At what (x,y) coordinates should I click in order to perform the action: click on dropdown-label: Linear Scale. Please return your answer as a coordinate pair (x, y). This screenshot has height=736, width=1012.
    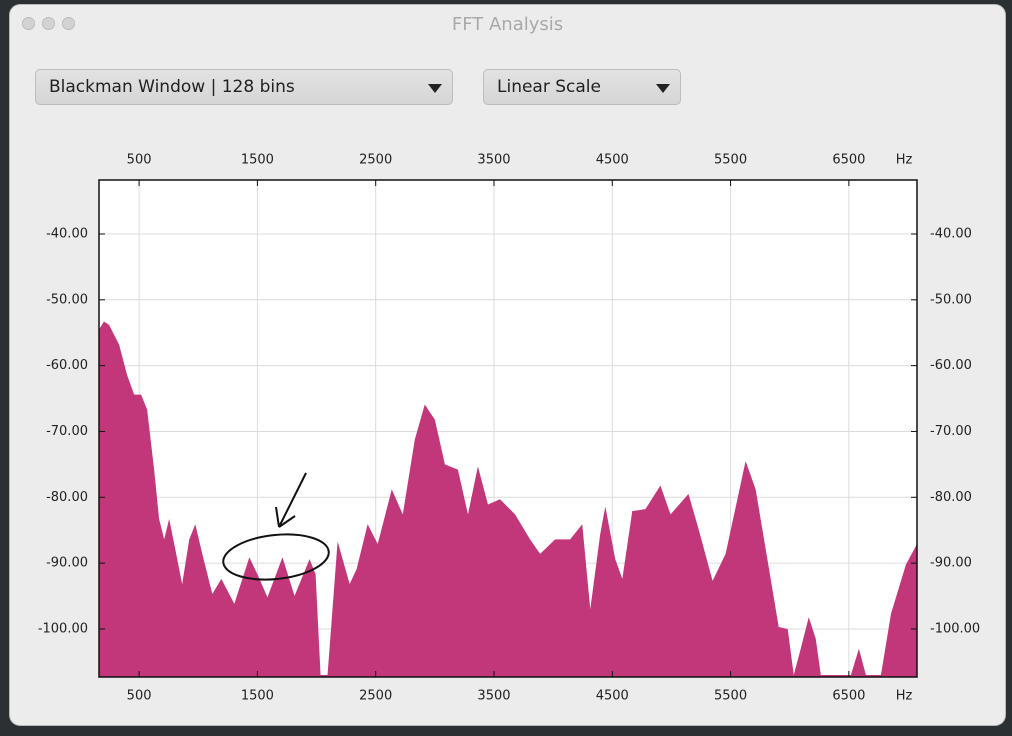
    Looking at the image, I should click on (549, 87).